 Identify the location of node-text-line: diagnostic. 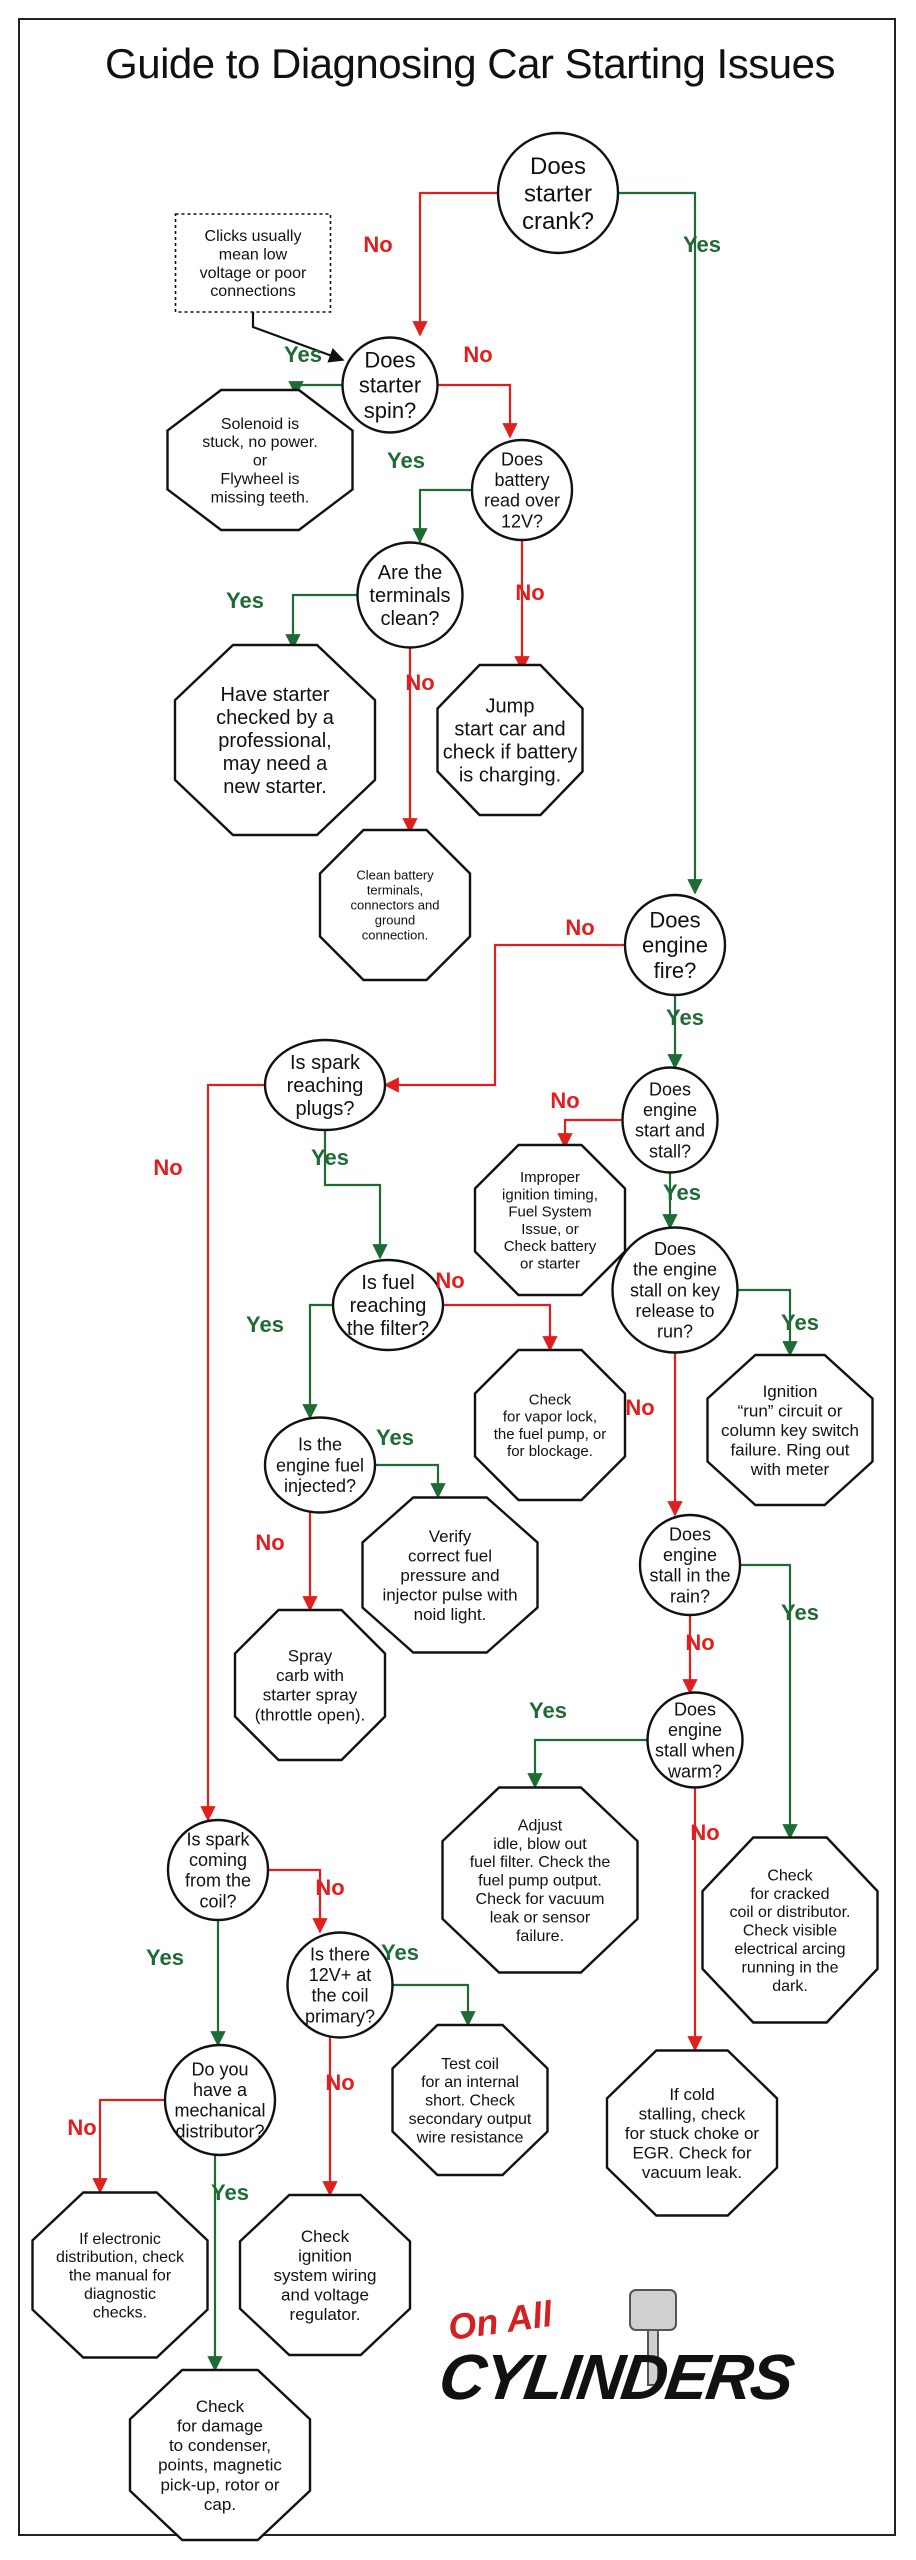
(120, 2294).